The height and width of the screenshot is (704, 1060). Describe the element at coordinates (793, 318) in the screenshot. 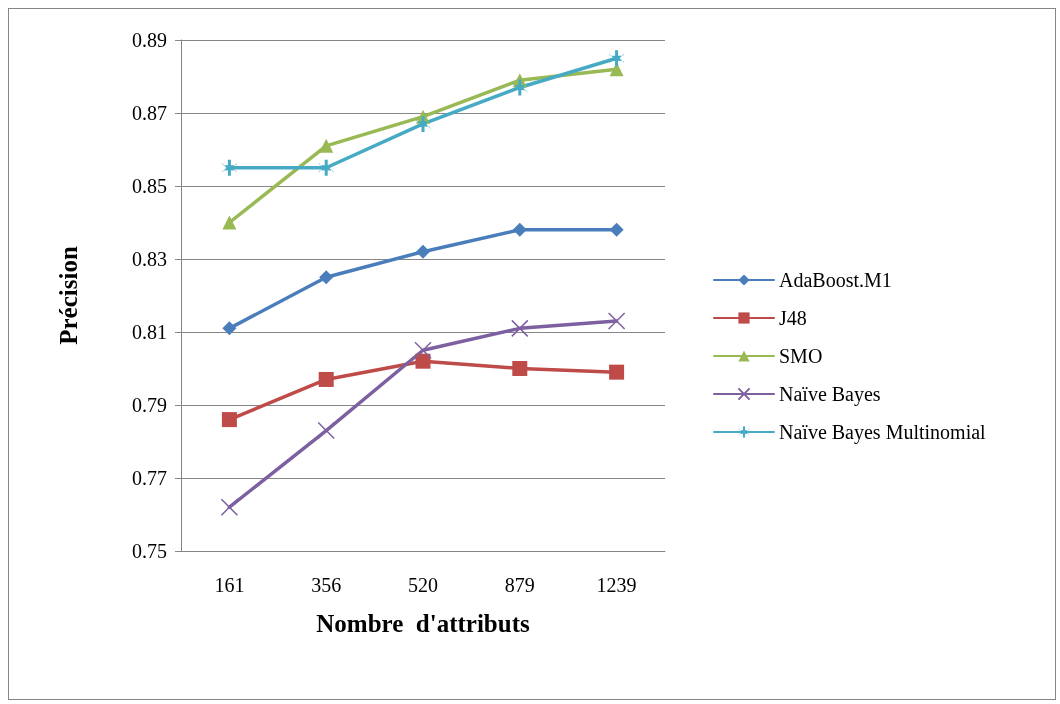

I see `legend-label: J48` at that location.